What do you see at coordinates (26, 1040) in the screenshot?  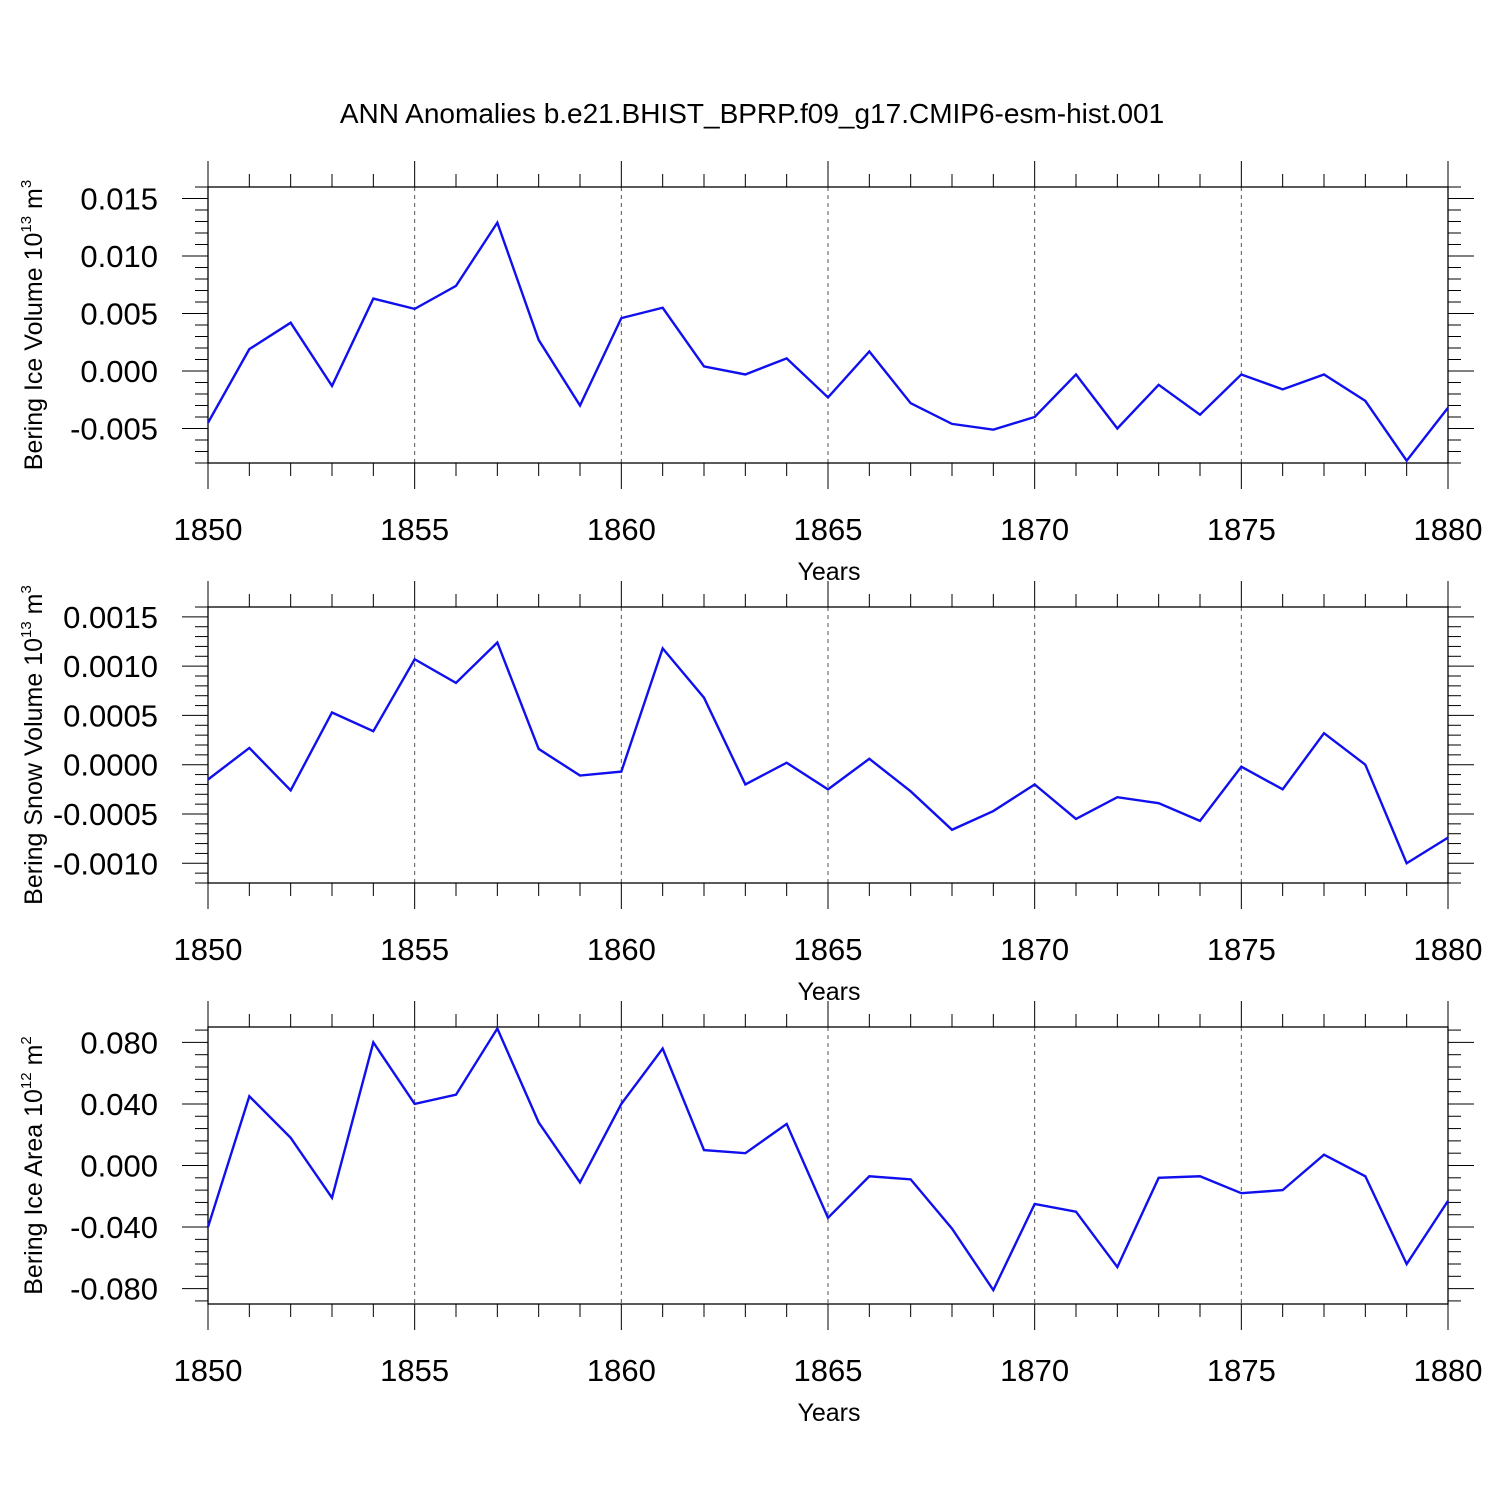 I see `y-axis-label-superscript: 2` at bounding box center [26, 1040].